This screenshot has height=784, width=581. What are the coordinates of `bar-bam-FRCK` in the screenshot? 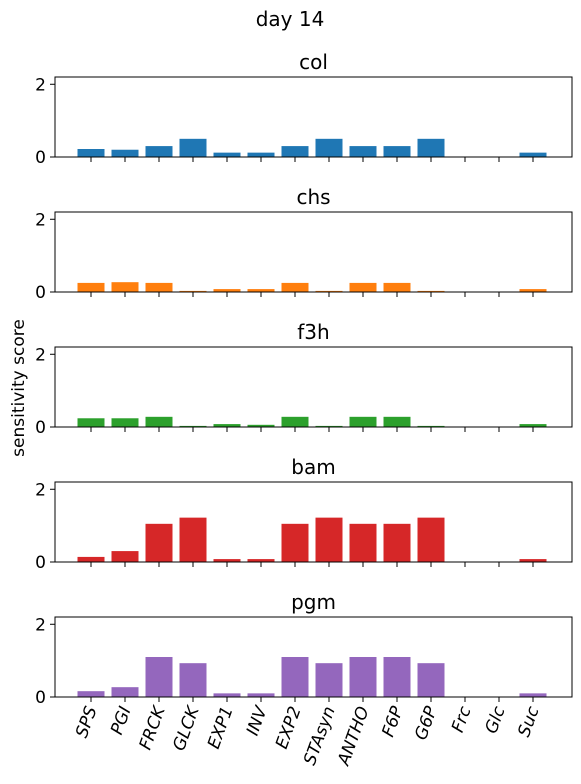 It's located at (159, 542).